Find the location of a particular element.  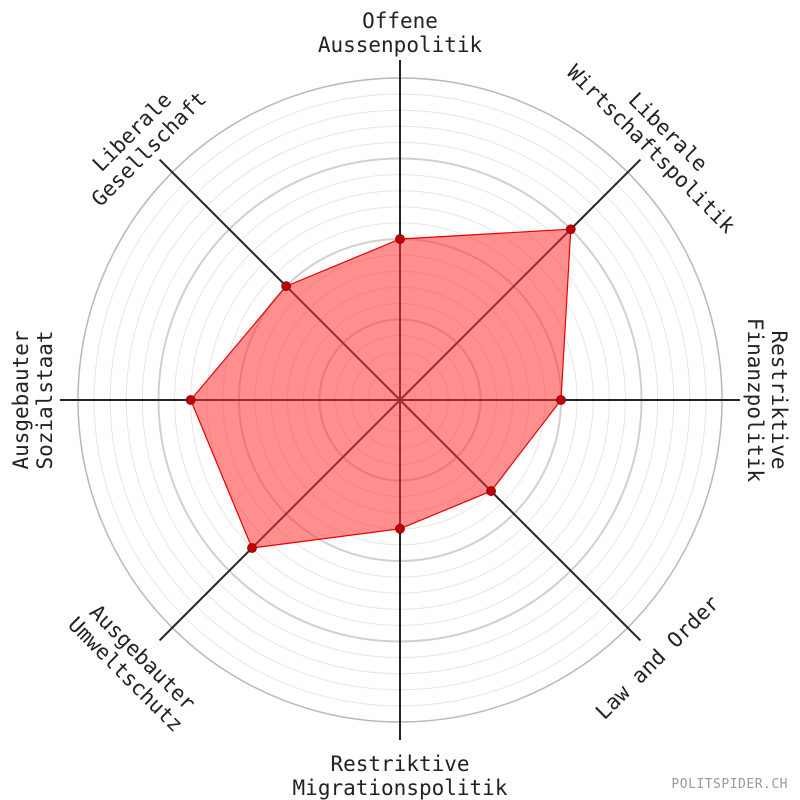

axis-label-line: Finanzpolitik is located at coordinates (755, 400).